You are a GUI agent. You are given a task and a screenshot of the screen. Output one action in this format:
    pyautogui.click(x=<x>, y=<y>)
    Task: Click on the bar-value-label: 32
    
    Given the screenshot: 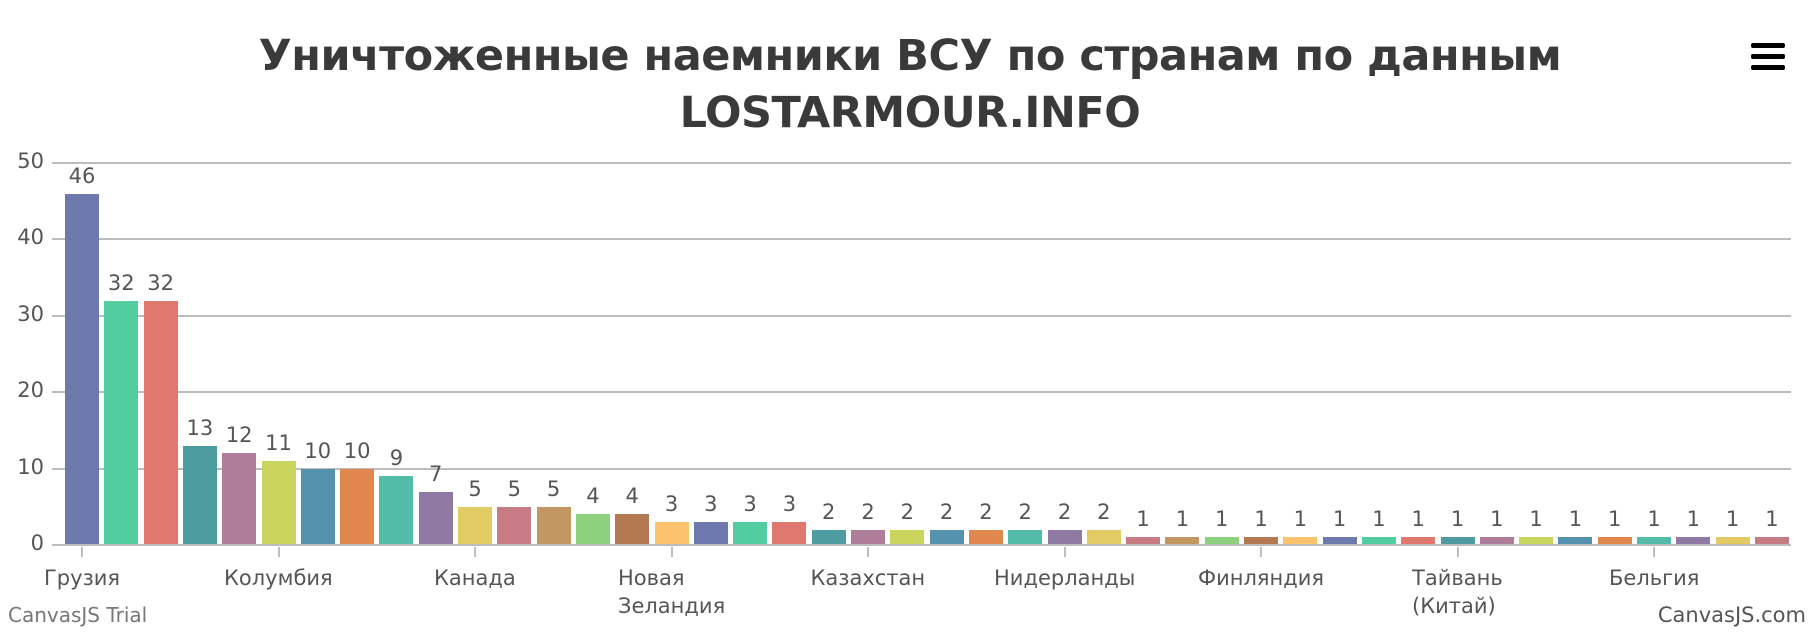 What is the action you would take?
    pyautogui.click(x=121, y=282)
    